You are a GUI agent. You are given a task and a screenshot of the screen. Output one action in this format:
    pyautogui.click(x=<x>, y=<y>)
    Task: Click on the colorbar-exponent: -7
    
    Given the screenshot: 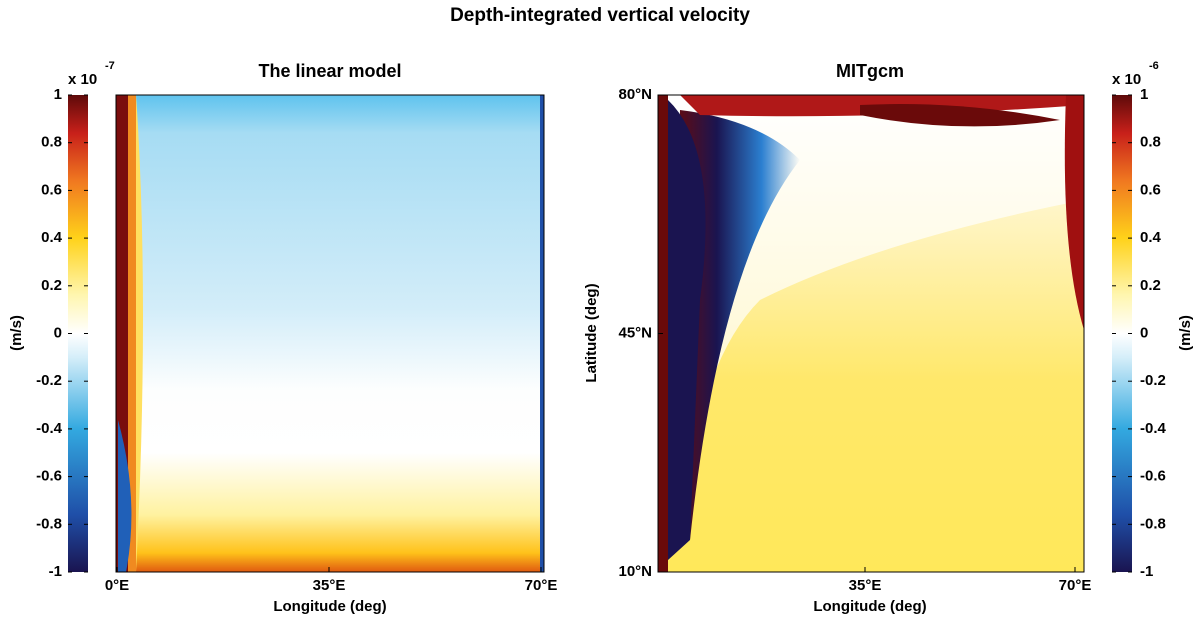 What is the action you would take?
    pyautogui.click(x=110, y=66)
    